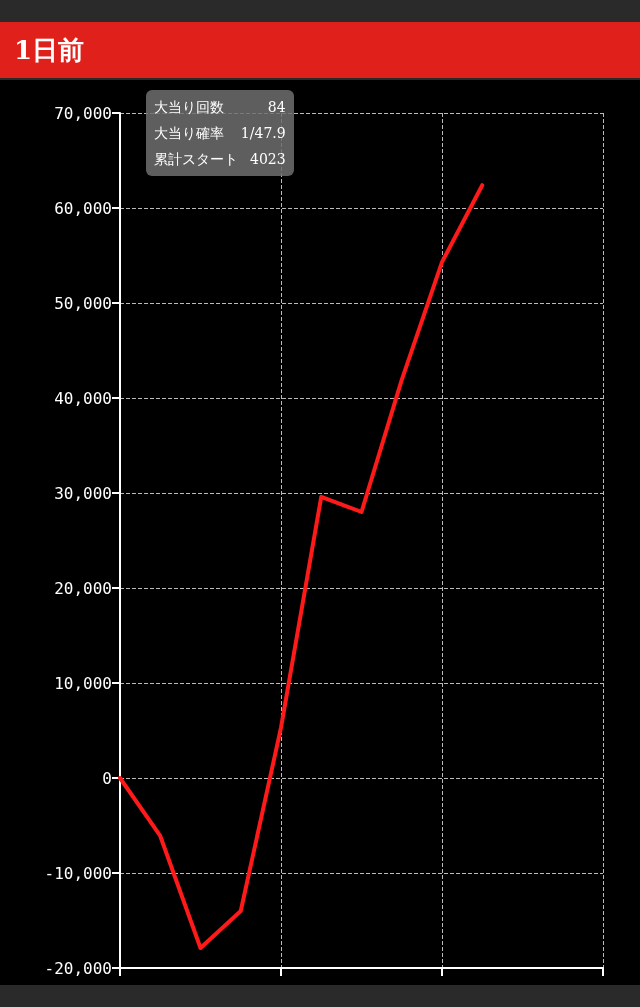 The width and height of the screenshot is (640, 1007). I want to click on y-tick-label: 40,000, so click(83, 398).